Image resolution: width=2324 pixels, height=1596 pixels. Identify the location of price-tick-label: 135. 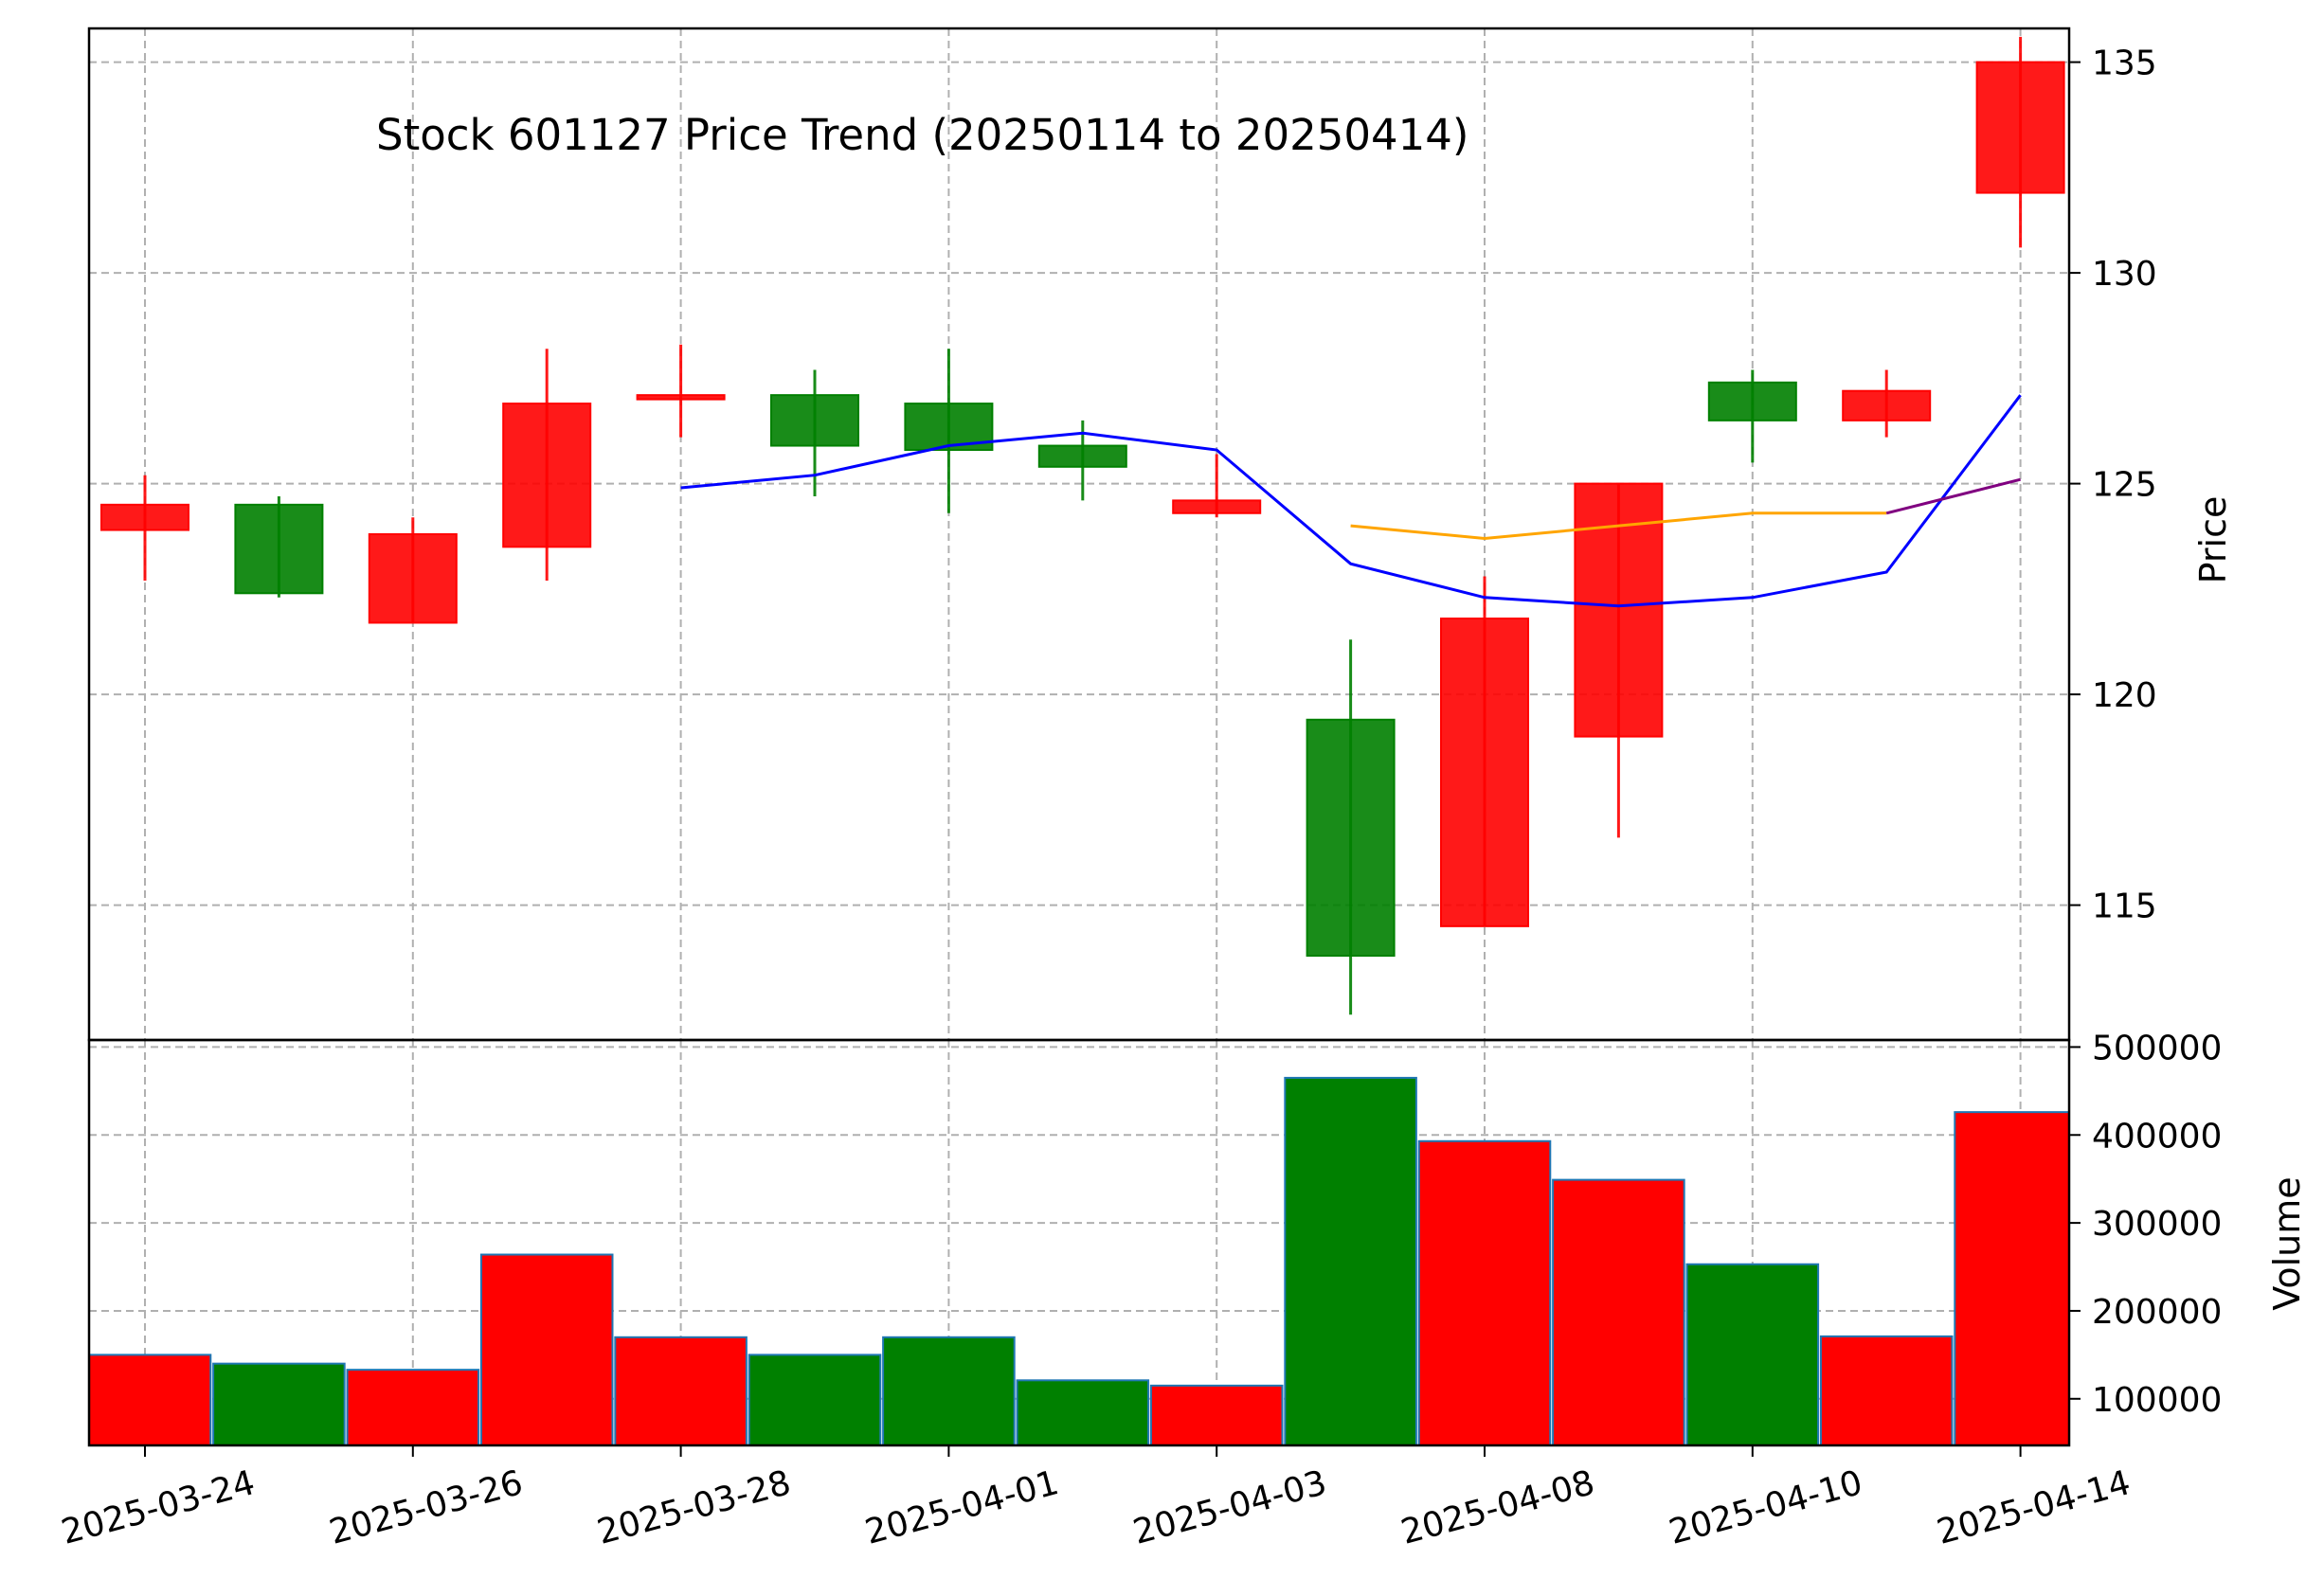
(2124, 64).